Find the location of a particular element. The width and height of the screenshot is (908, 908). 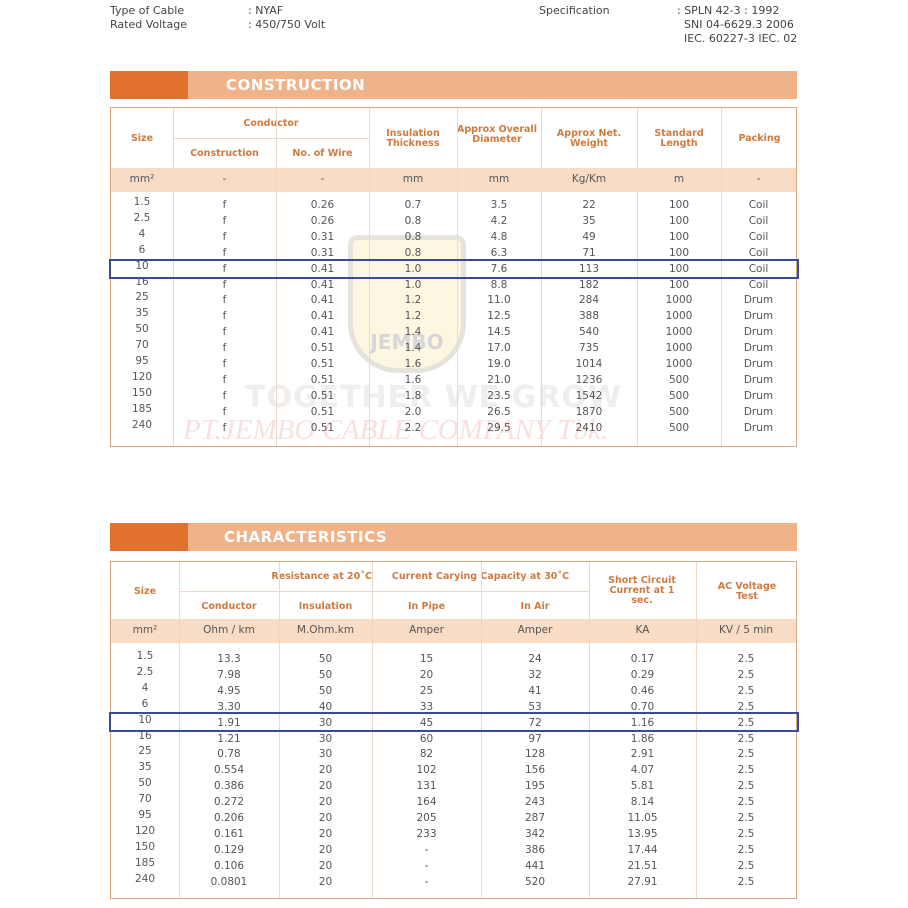

unit-in-air: Amper is located at coordinates (535, 630).